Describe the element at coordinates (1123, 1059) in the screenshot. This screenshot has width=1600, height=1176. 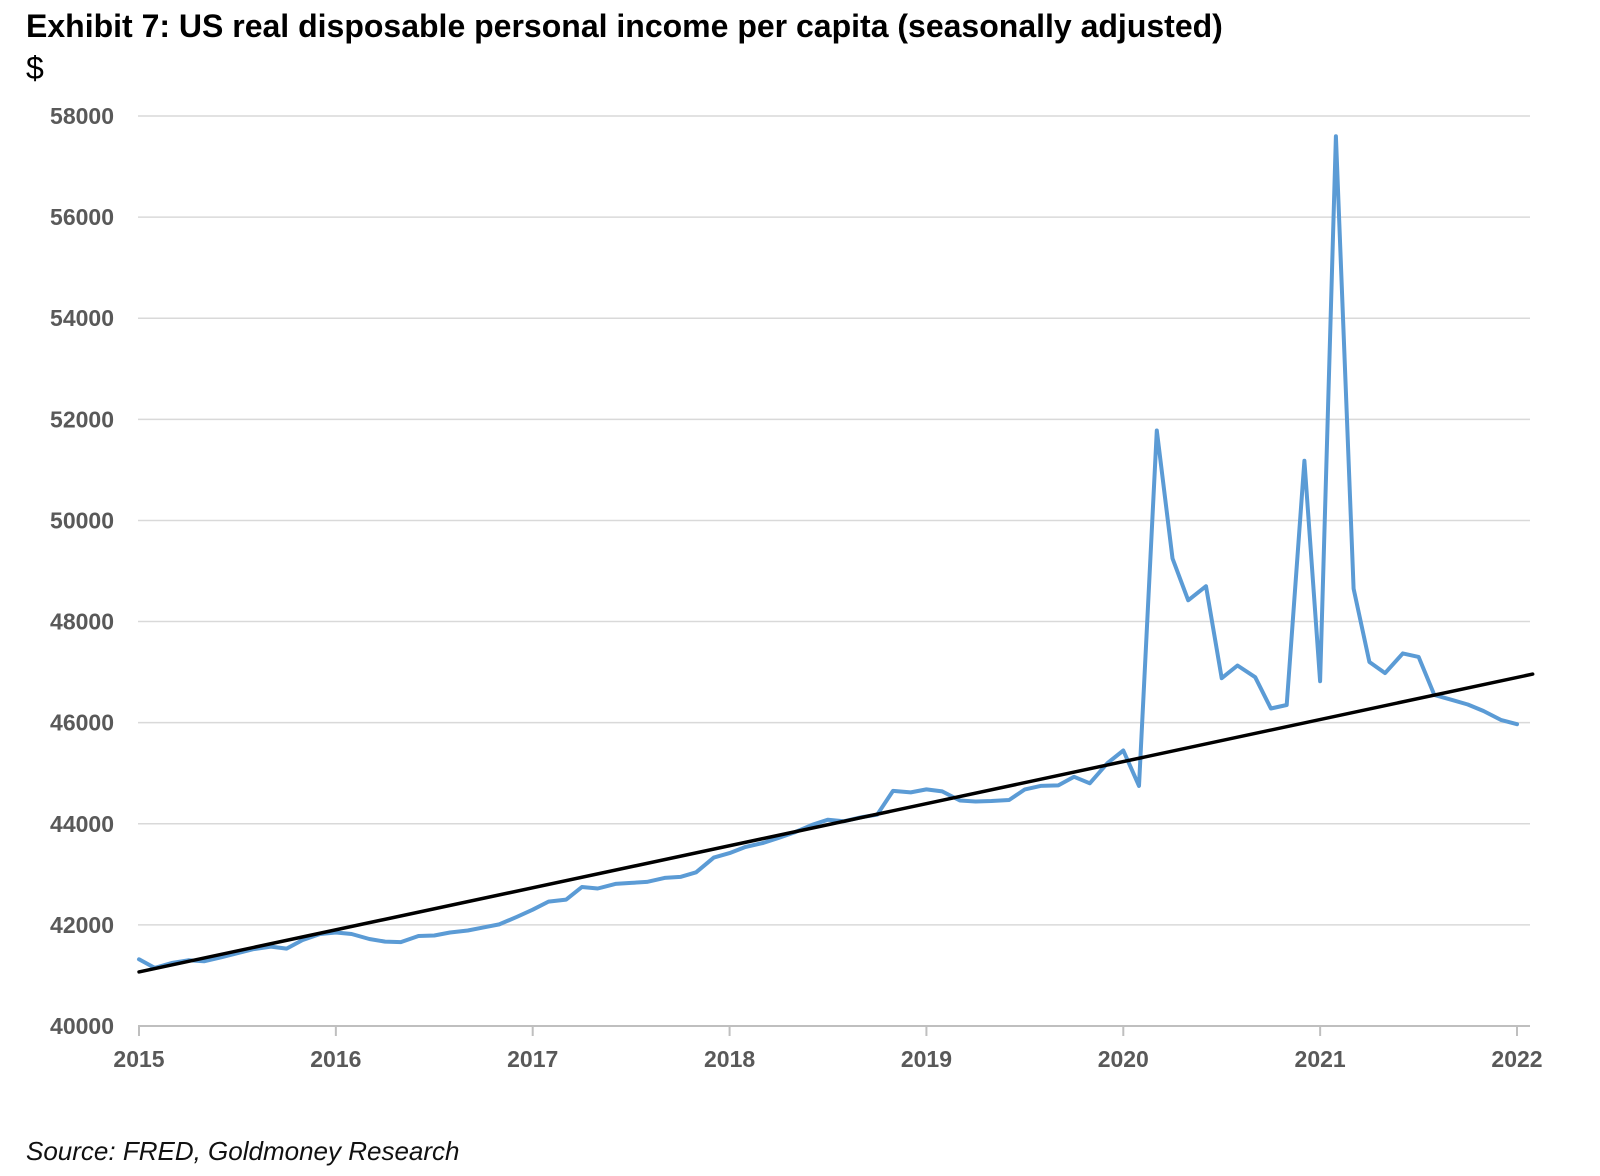
I see `x-tick-label: 2020` at that location.